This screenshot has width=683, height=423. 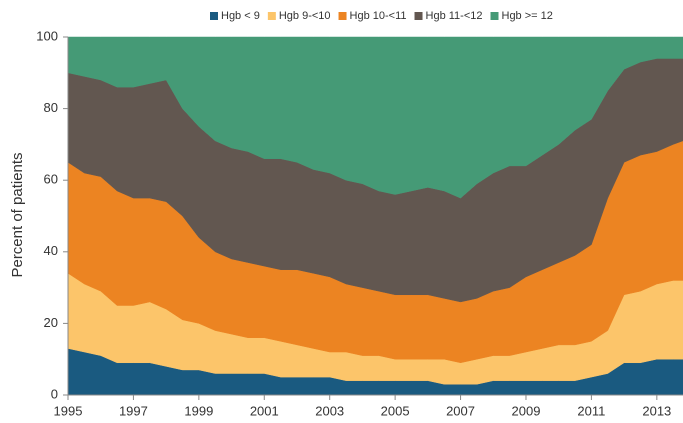 What do you see at coordinates (133, 410) in the screenshot?
I see `x-tick-label: 1997` at bounding box center [133, 410].